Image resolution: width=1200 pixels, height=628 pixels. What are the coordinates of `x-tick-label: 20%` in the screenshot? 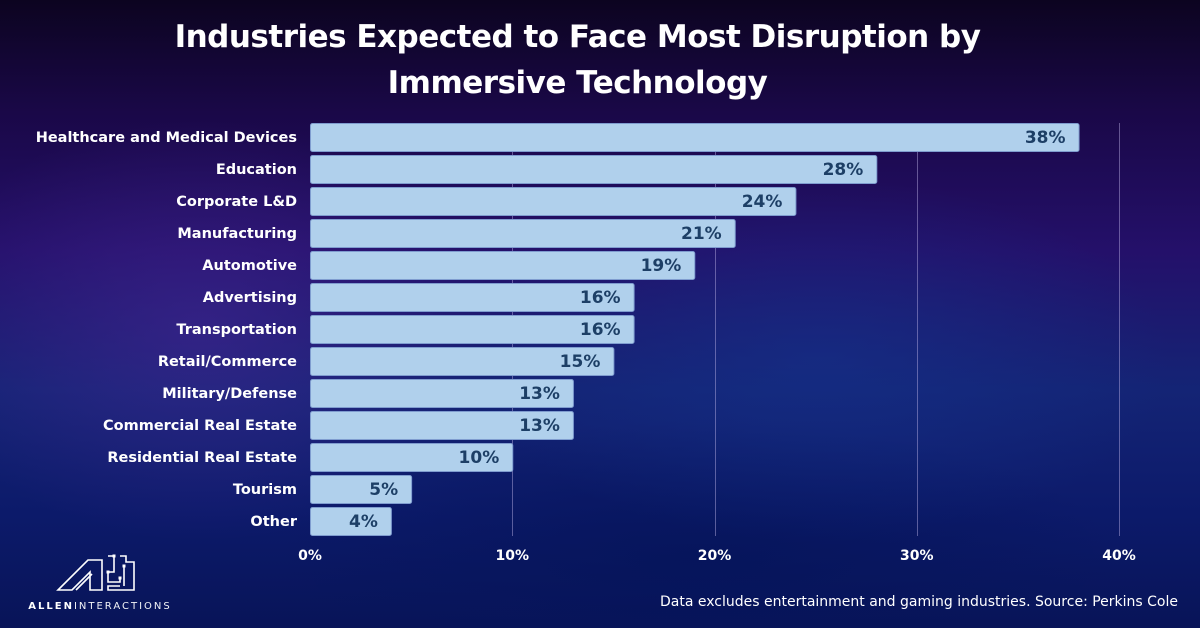 It's located at (715, 556).